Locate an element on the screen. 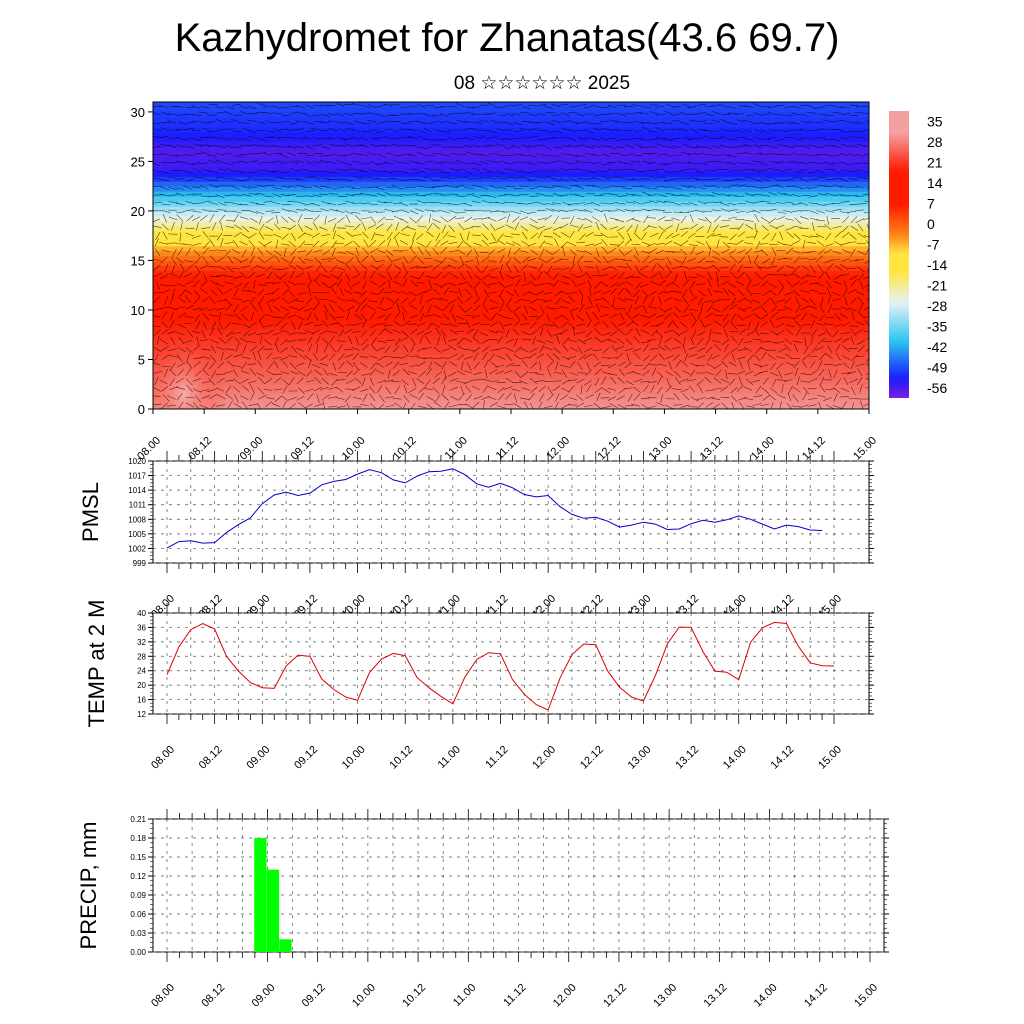  x-tick-label: 09.00 is located at coordinates (258, 758).